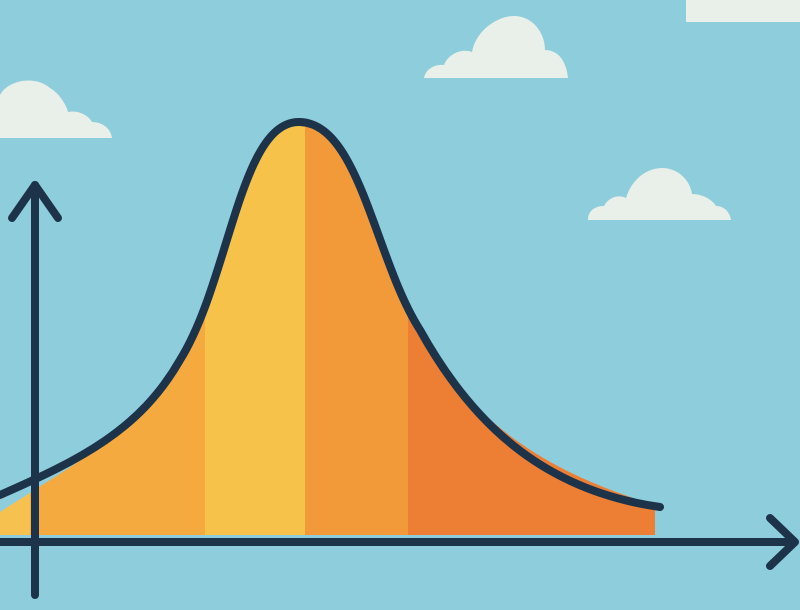  Describe the element at coordinates (659, 194) in the screenshot. I see `cloud-right` at that location.